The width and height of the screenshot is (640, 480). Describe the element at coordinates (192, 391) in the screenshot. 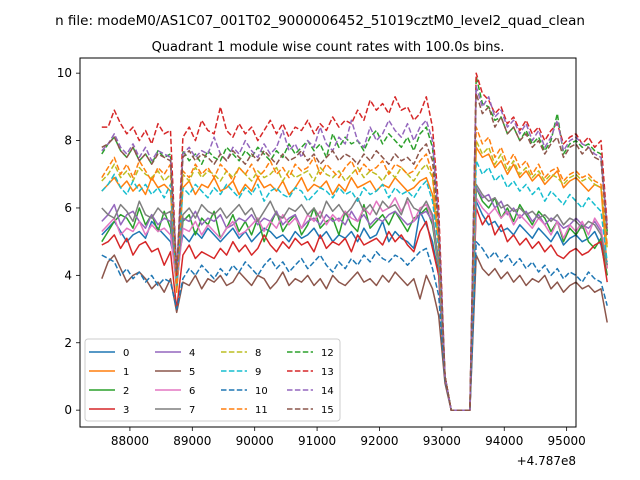

I see `legend-label-6: 6` at that location.